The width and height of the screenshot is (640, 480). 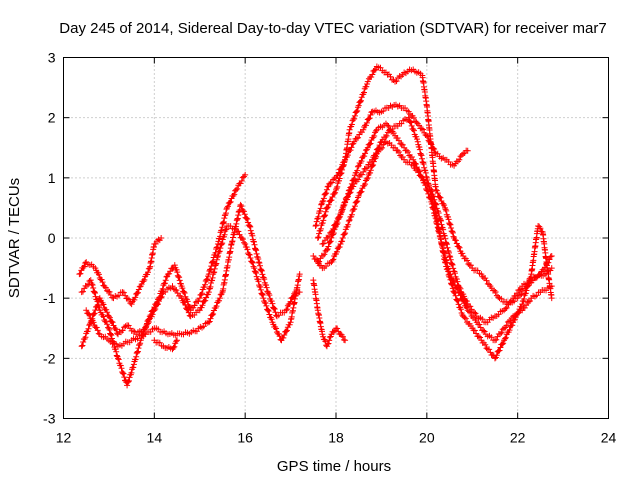 I want to click on series-track-c, so click(x=190, y=286).